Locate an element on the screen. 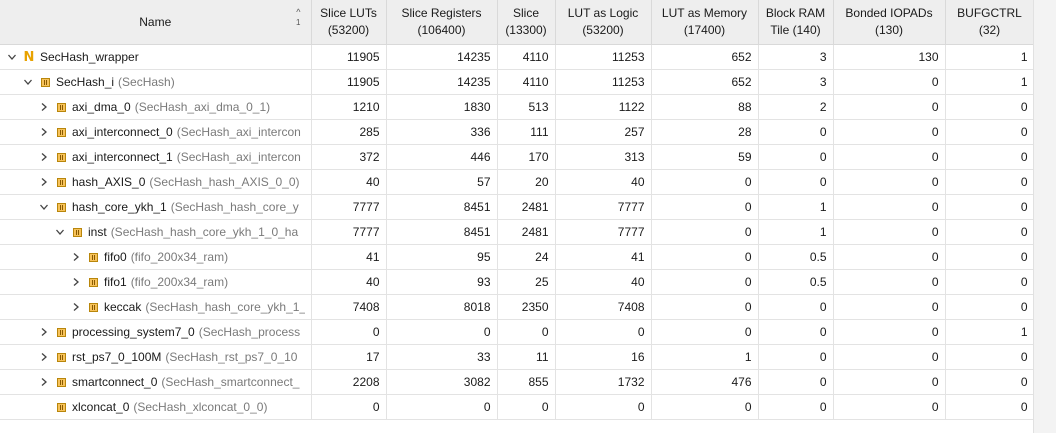  name-cell: inst (SecHash_hash_core_ykh_1_0_ha is located at coordinates (156, 232).